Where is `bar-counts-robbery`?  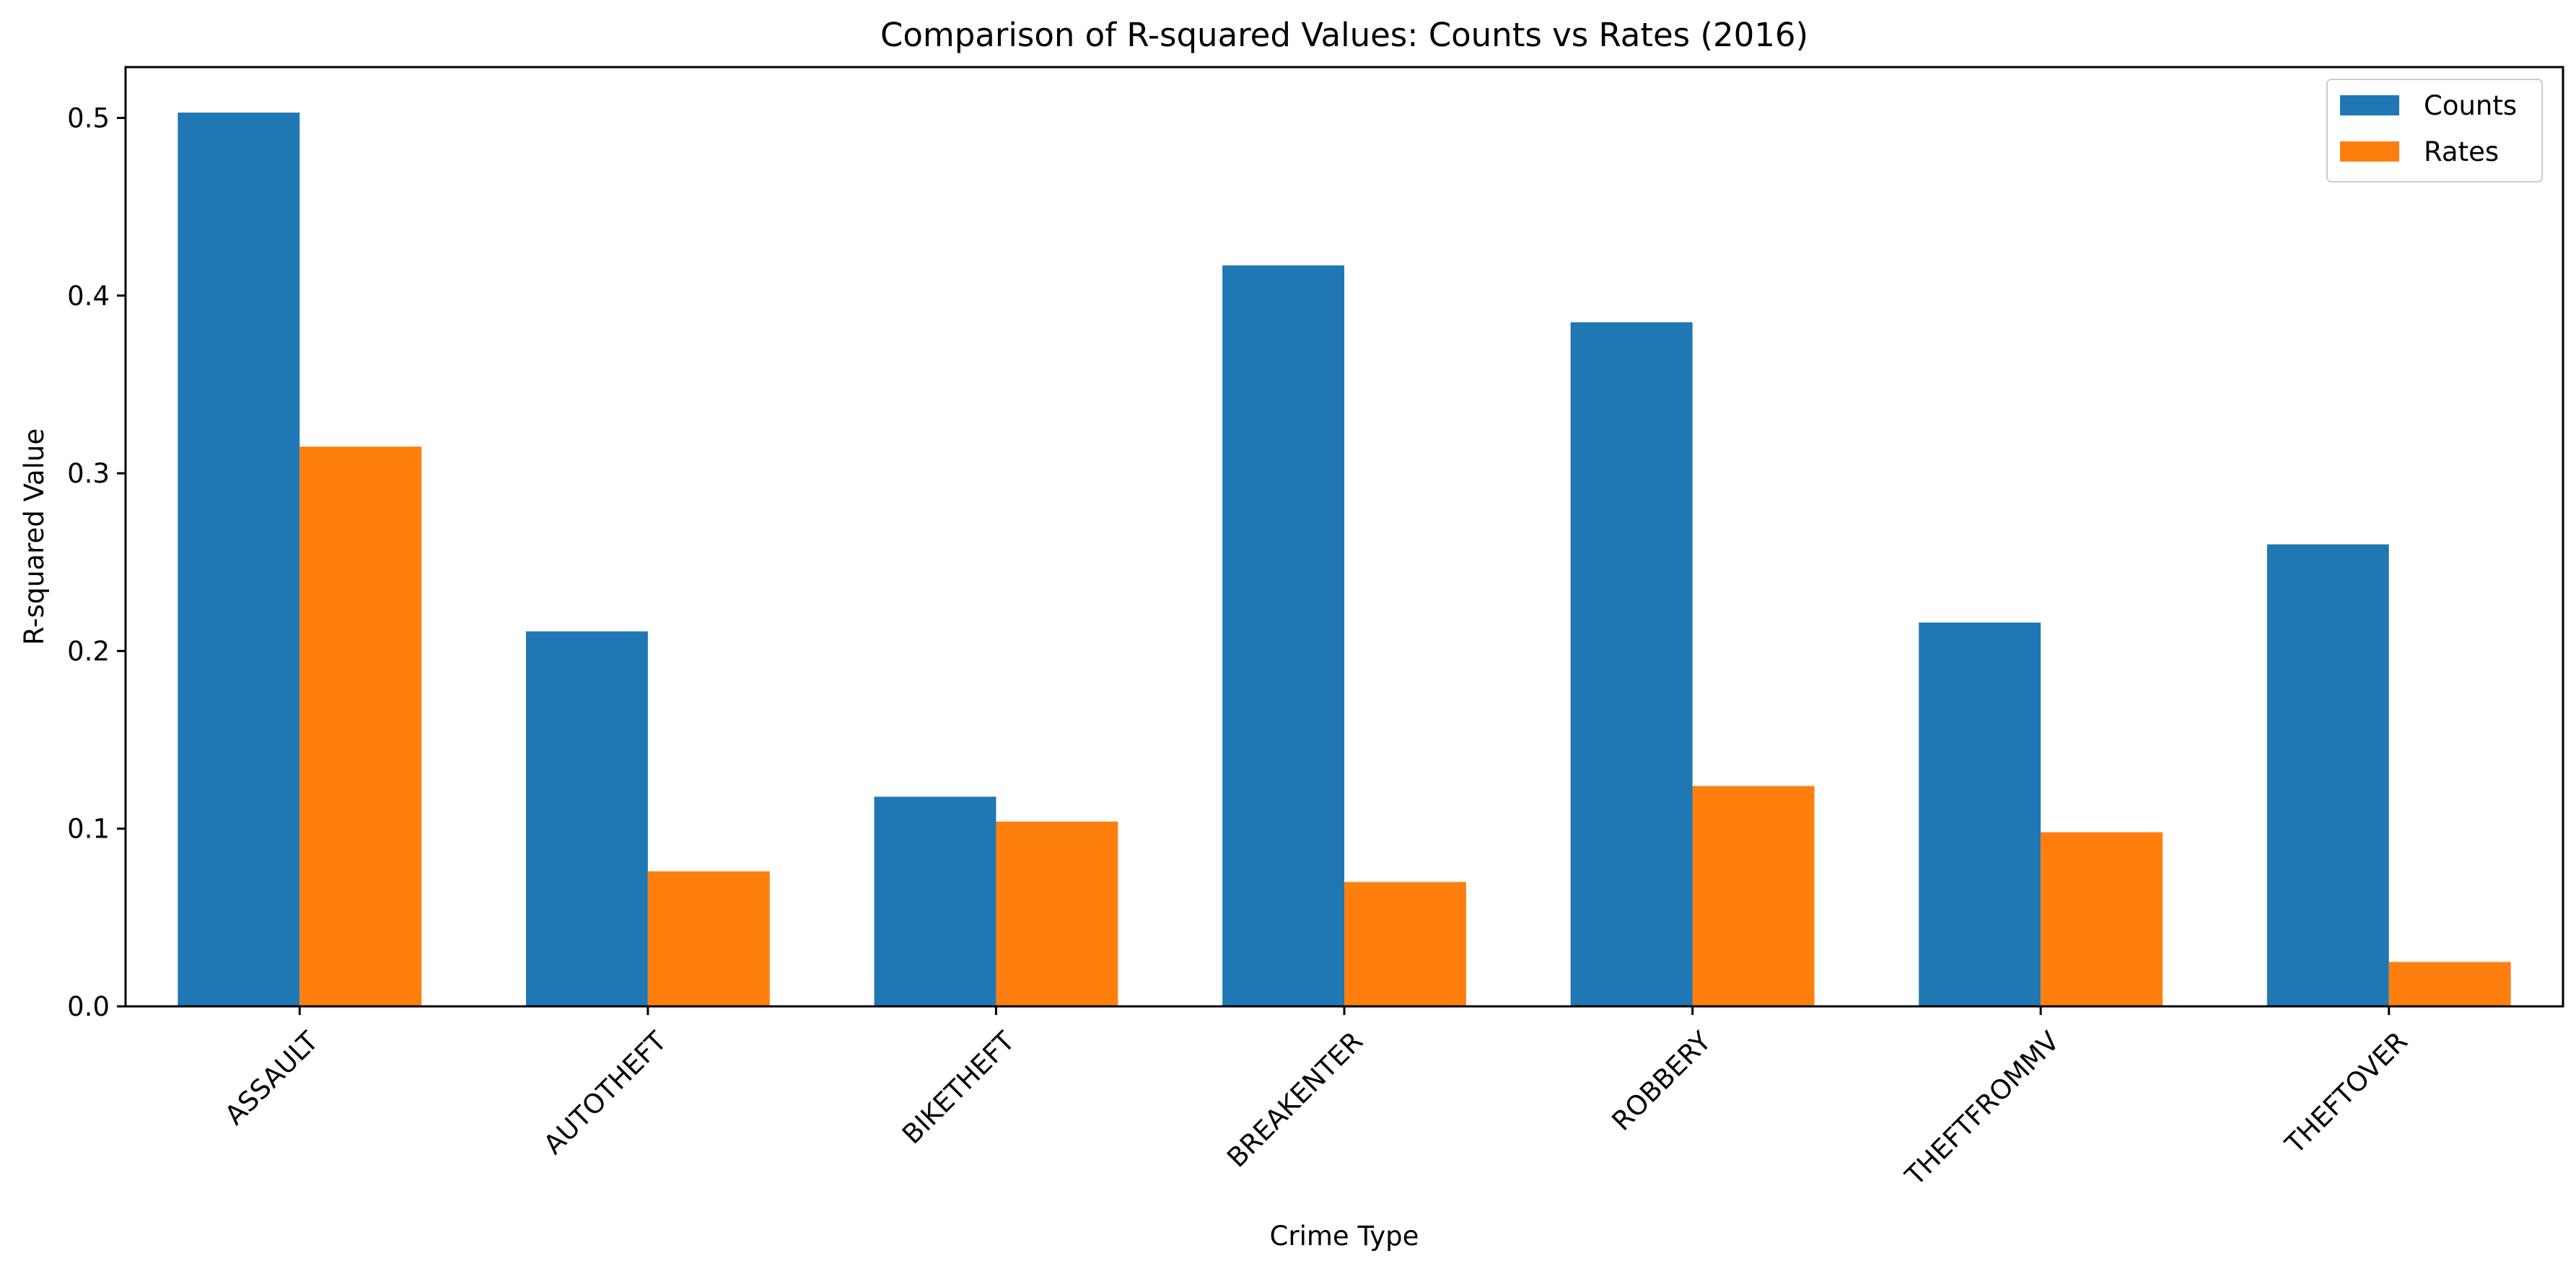
bar-counts-robbery is located at coordinates (1631, 664).